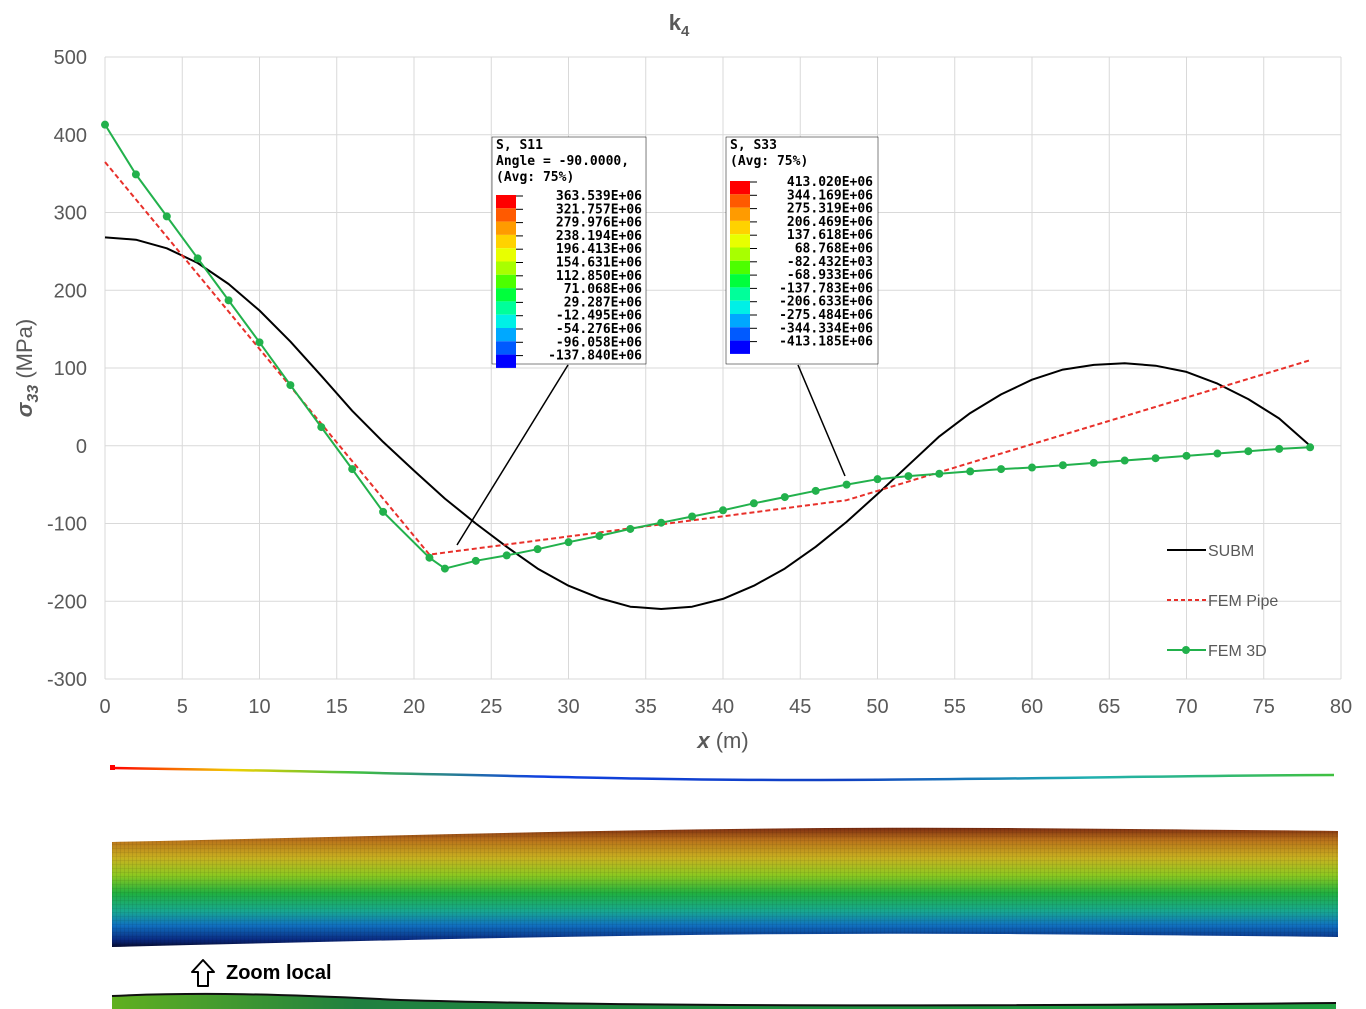 The height and width of the screenshot is (1009, 1366). I want to click on x-tick-label: 40, so click(723, 707).